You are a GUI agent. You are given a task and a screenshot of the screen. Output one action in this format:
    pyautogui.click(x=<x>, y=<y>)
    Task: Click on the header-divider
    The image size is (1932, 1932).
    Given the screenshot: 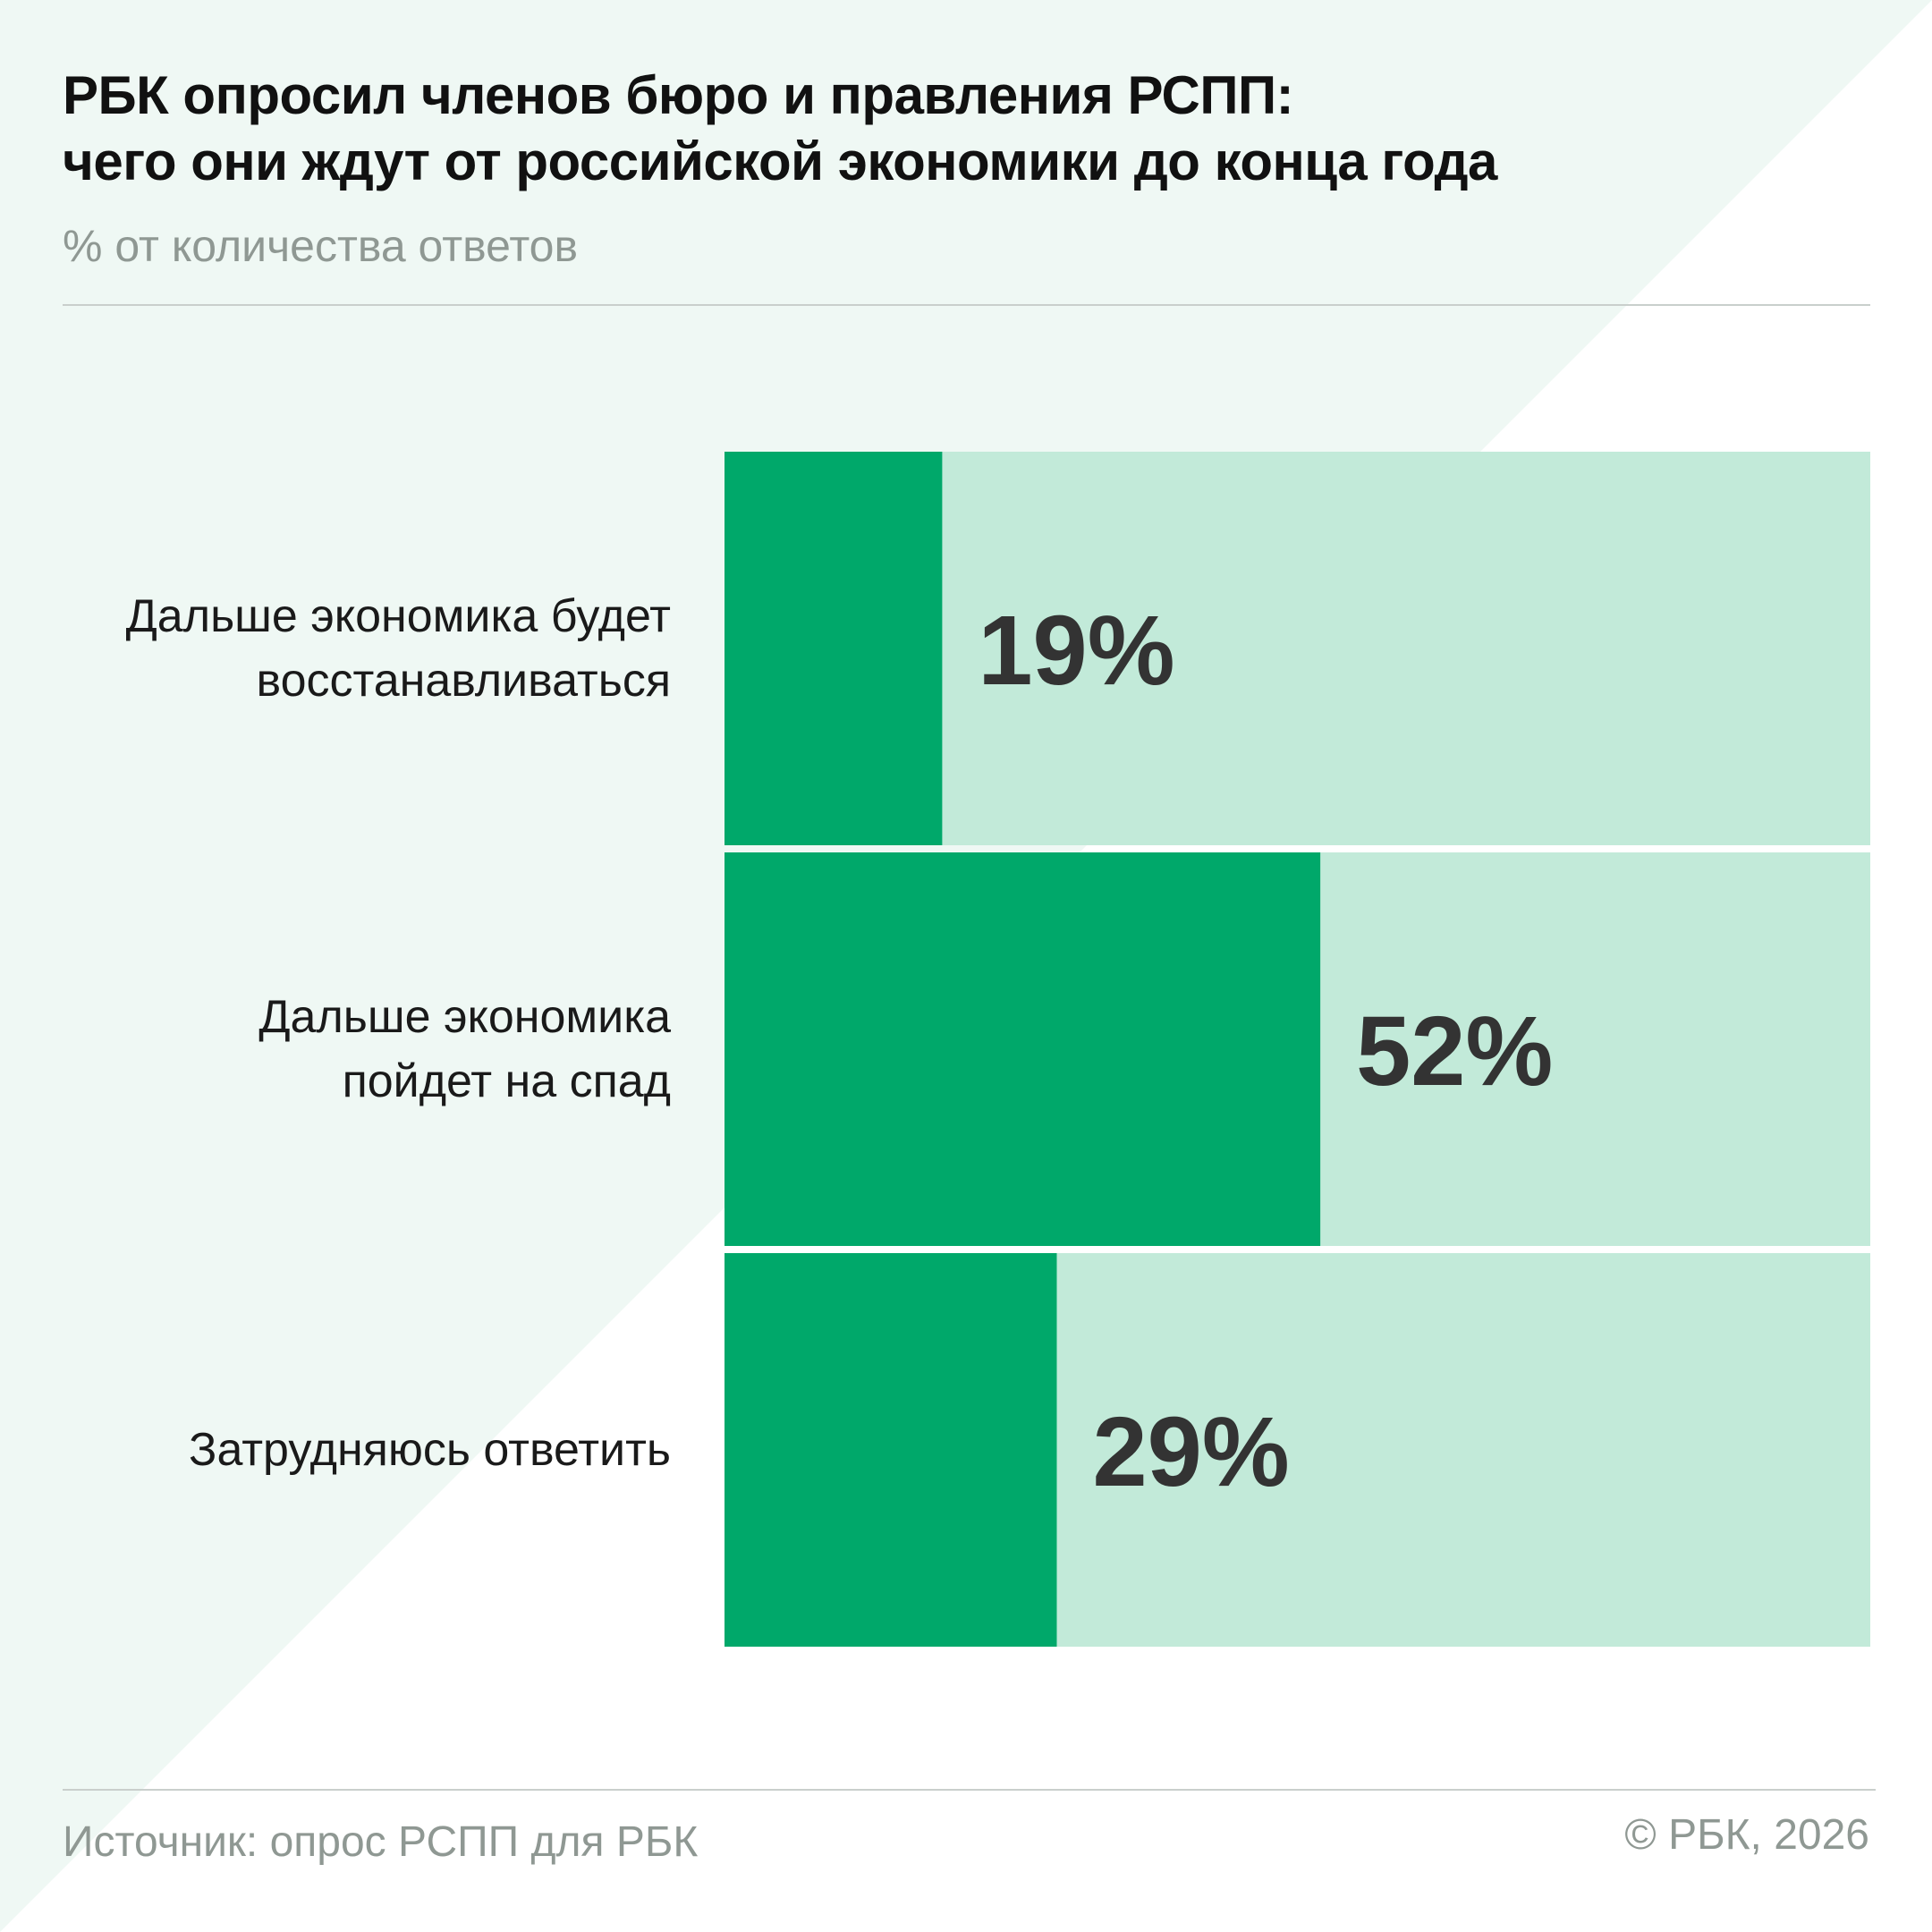 What is the action you would take?
    pyautogui.click(x=966, y=305)
    